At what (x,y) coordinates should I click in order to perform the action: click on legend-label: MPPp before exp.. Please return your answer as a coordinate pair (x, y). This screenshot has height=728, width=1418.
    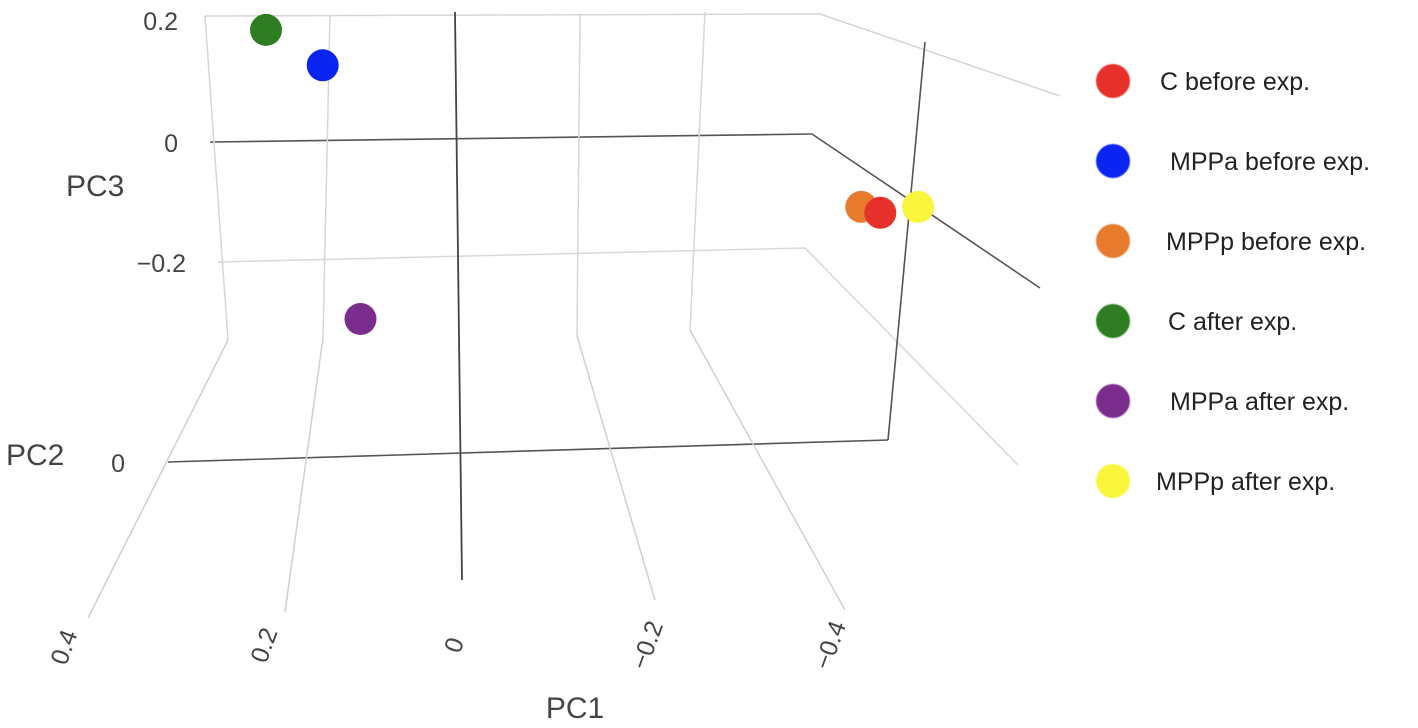
    Looking at the image, I should click on (1266, 242).